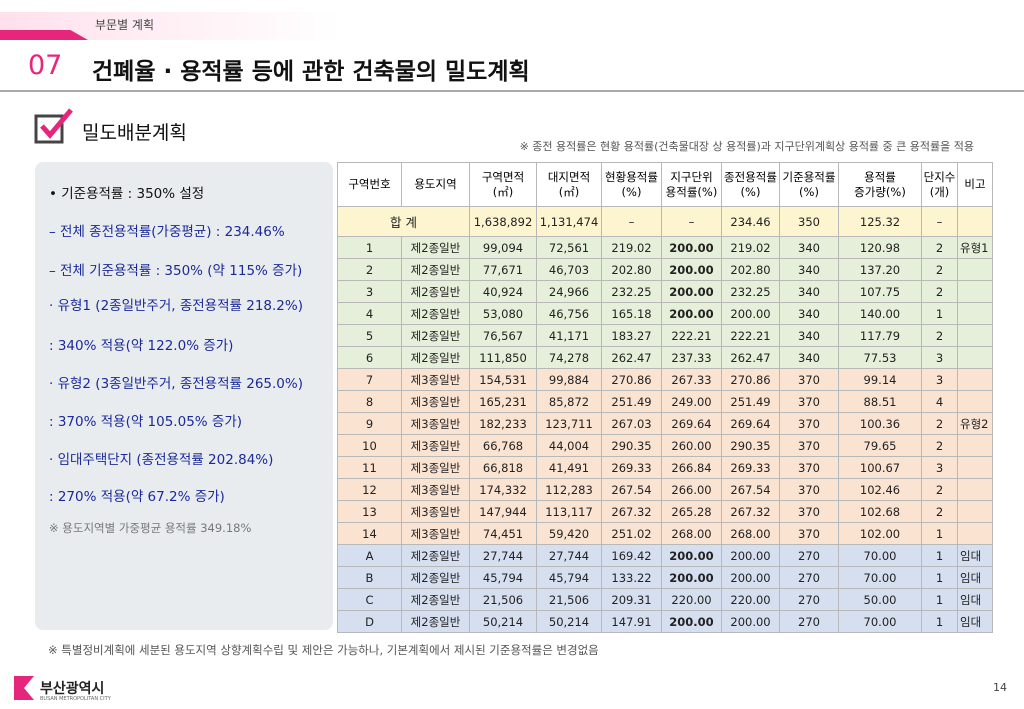 This screenshot has height=709, width=1024. Describe the element at coordinates (176, 306) in the screenshot. I see `summary-line: · 유형1 (2종일반주거, 종전용적률 218.2%)` at that location.